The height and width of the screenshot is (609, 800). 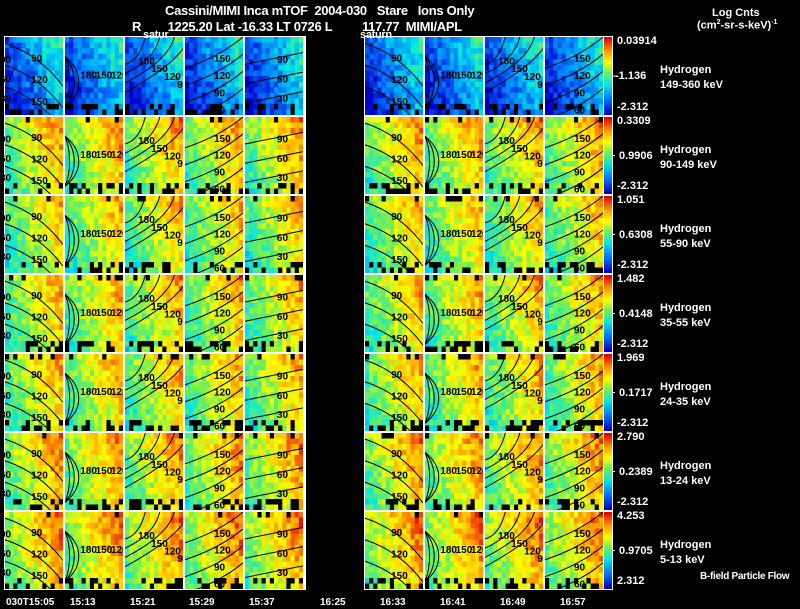 What do you see at coordinates (34, 64) in the screenshot?
I see `contour-line` at bounding box center [34, 64].